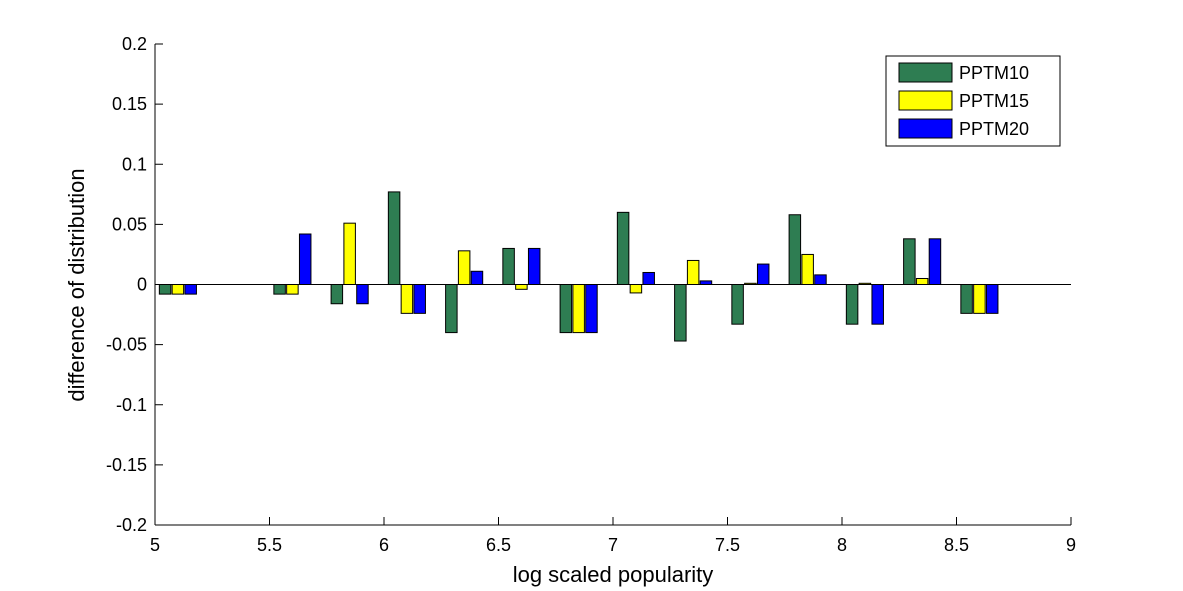 This screenshot has width=1183, height=591. Describe the element at coordinates (126, 465) in the screenshot. I see `y-tick-label: -0.15` at that location.